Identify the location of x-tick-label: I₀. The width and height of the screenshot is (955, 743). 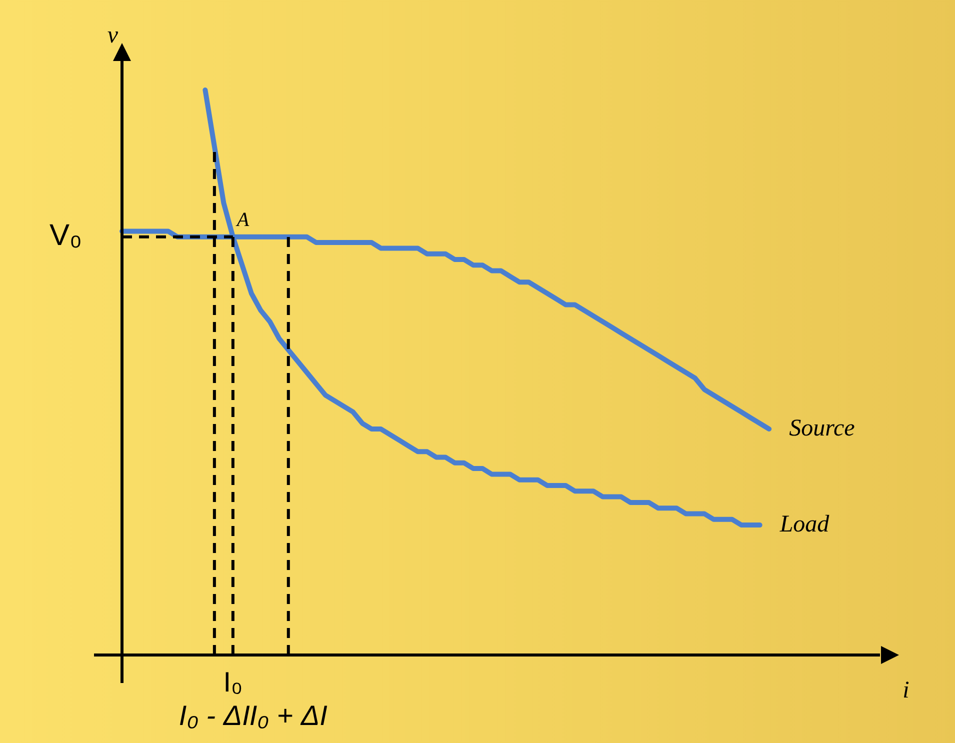
(233, 682).